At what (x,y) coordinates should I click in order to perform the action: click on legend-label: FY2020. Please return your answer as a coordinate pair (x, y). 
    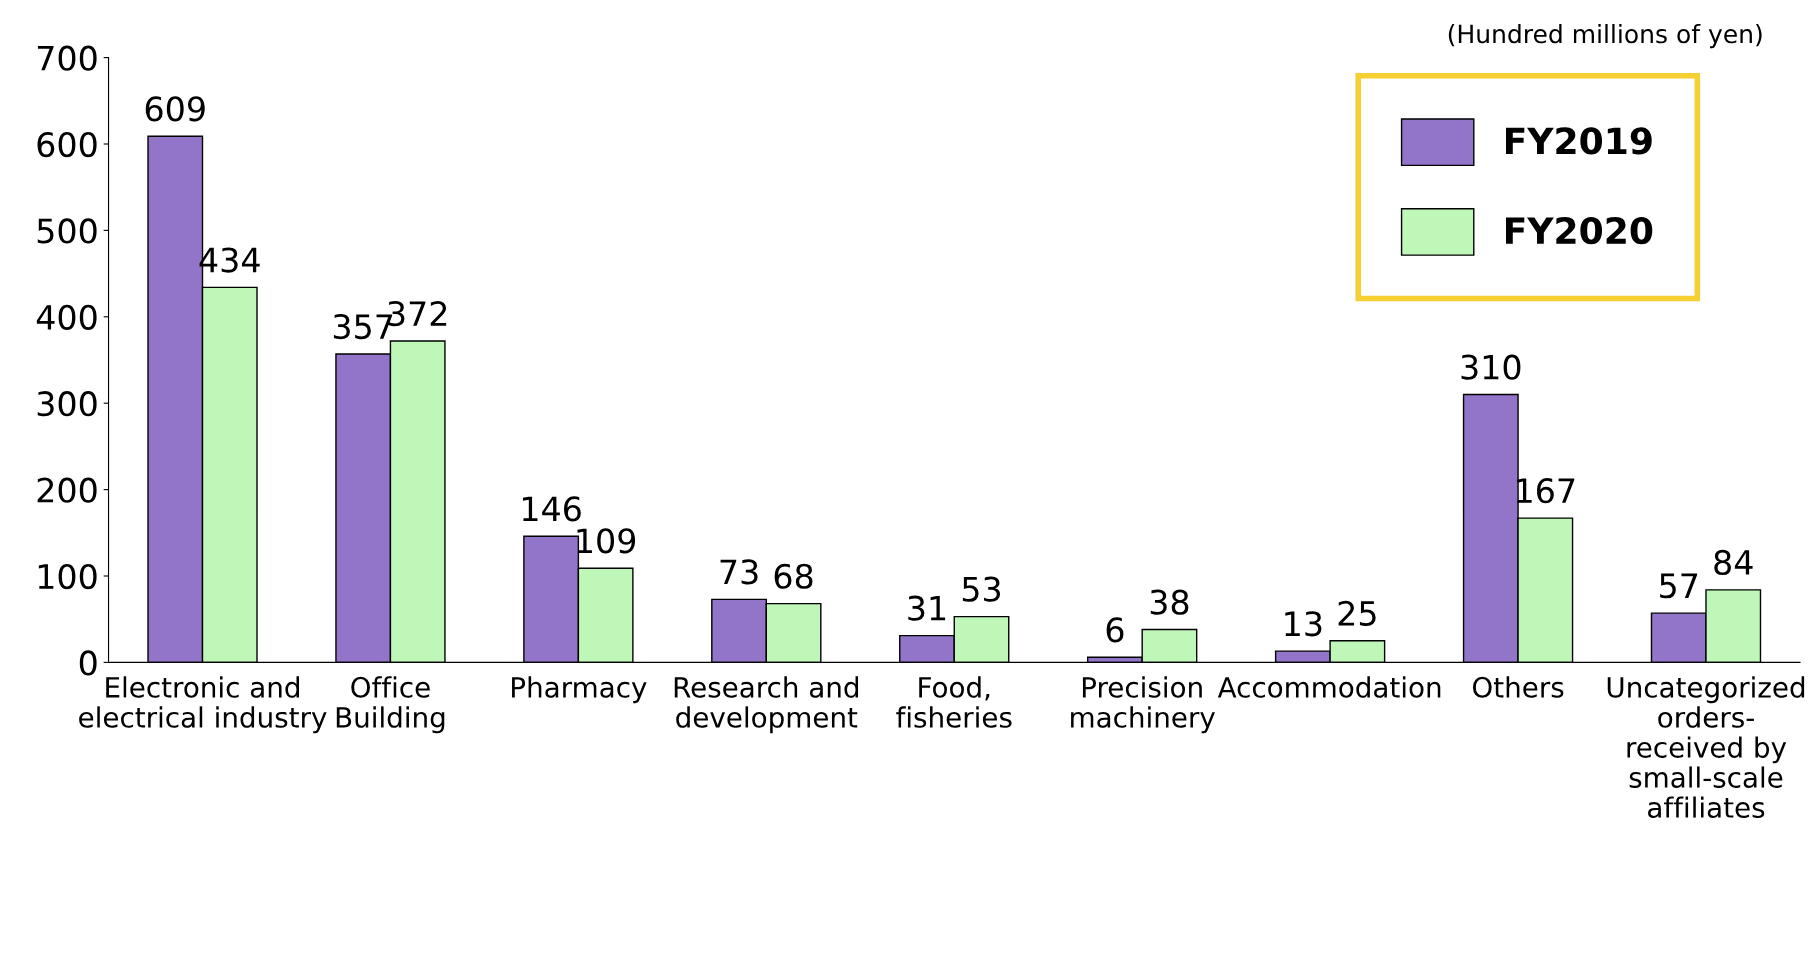
    Looking at the image, I should click on (1579, 230).